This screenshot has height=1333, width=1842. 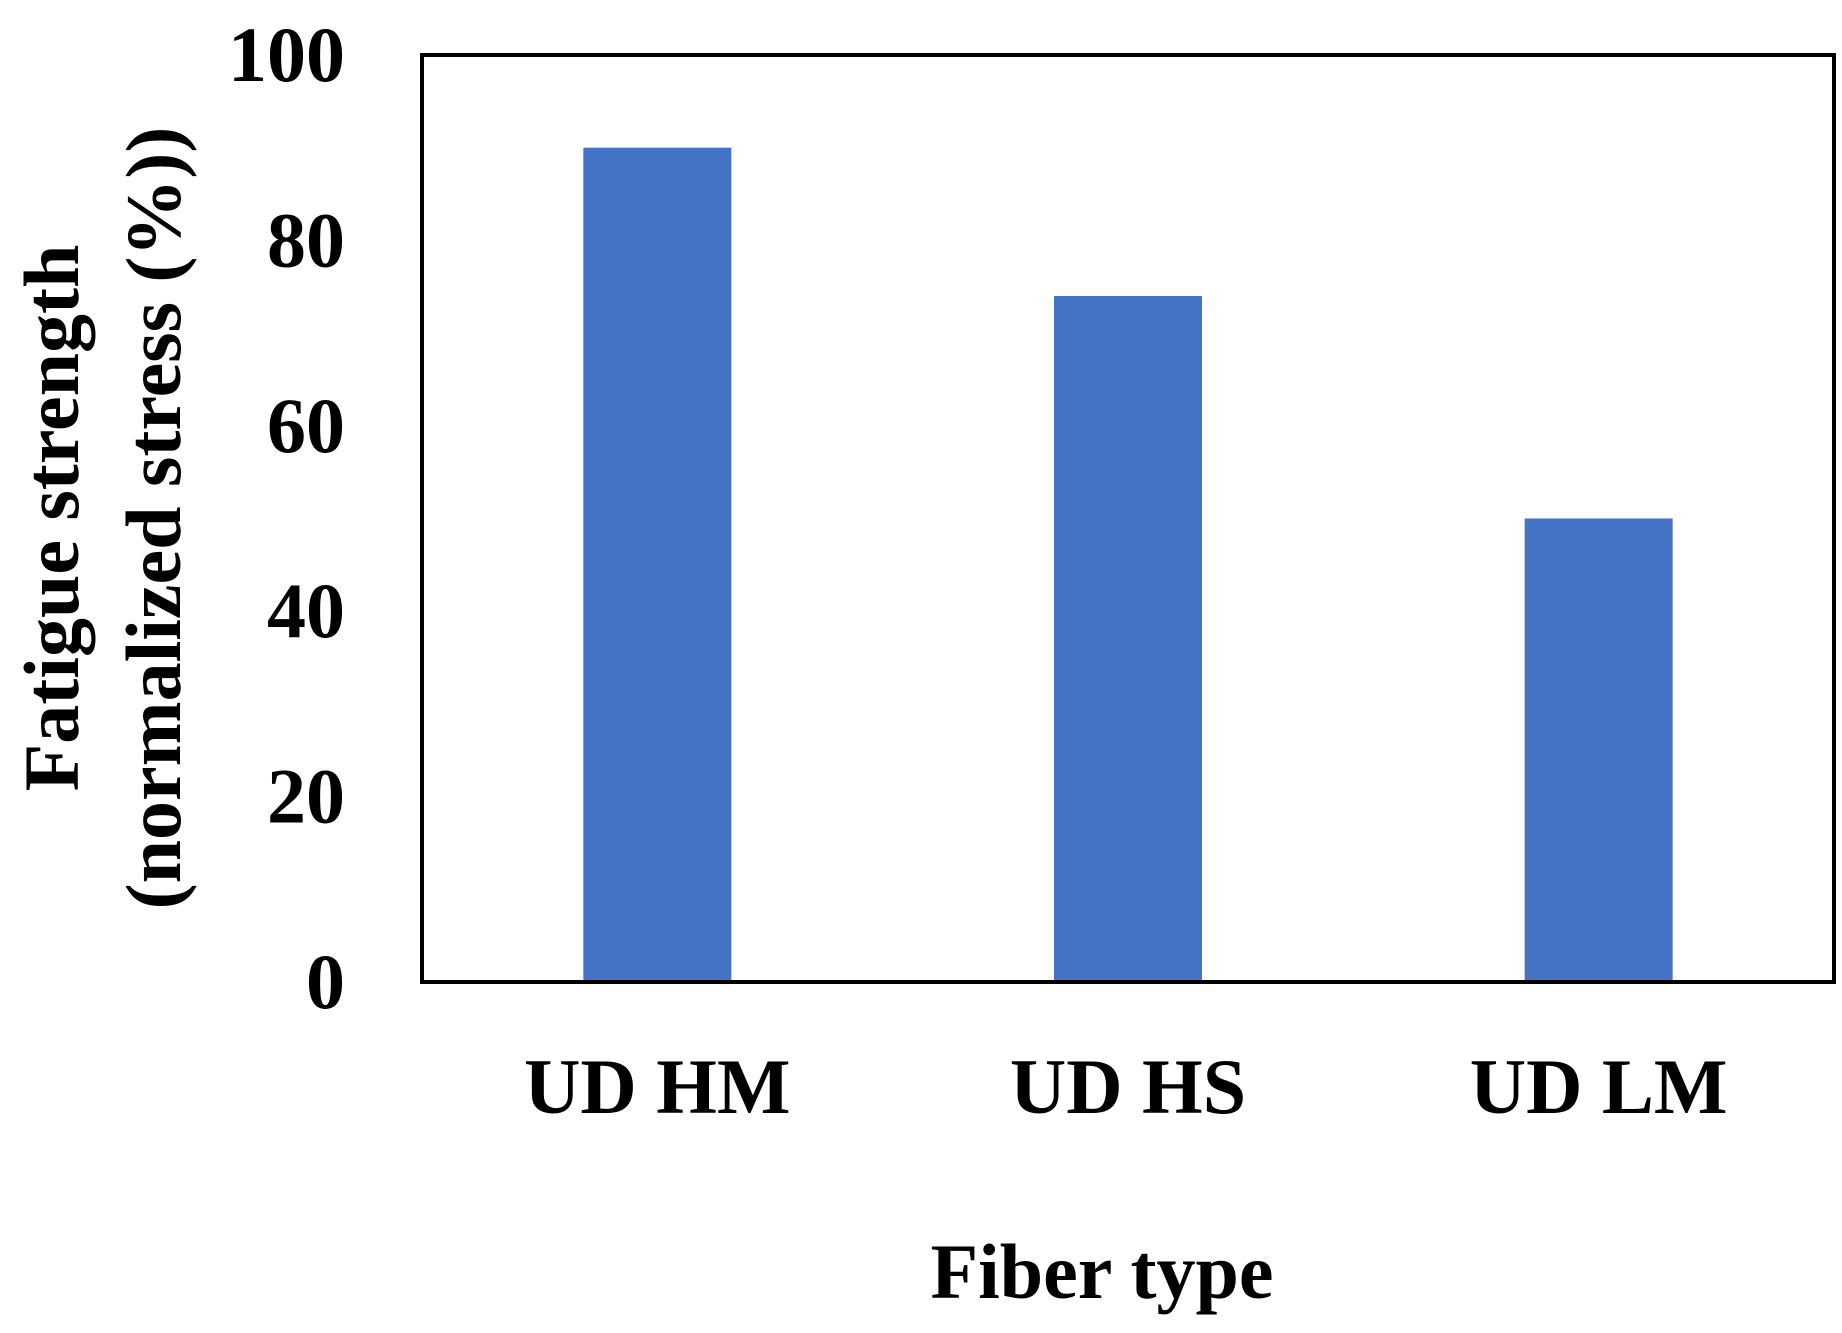 What do you see at coordinates (1101, 1271) in the screenshot?
I see `x-axis-label: Fiber type` at bounding box center [1101, 1271].